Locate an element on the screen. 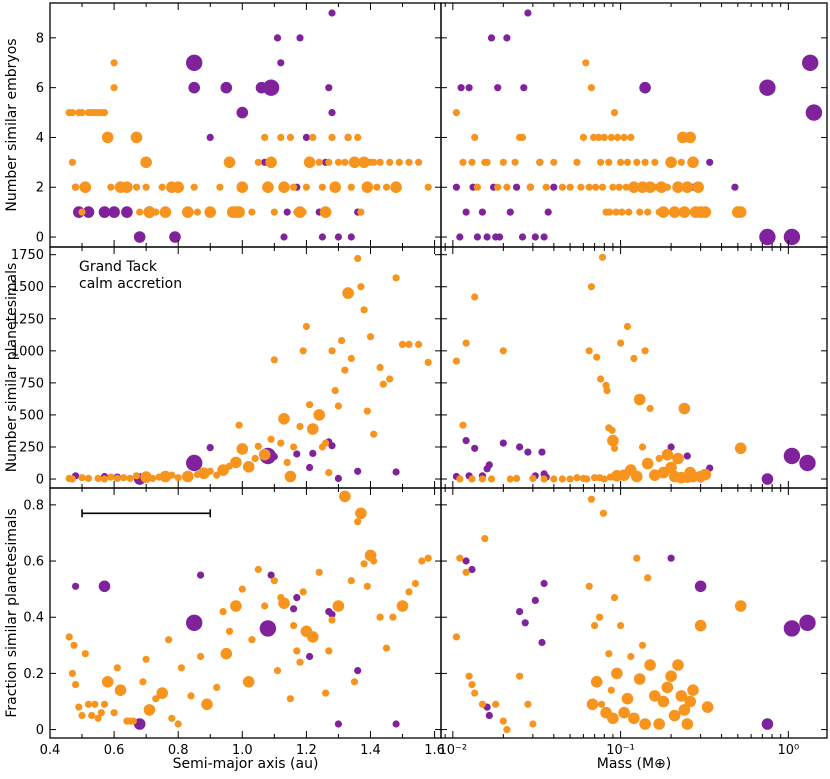 The width and height of the screenshot is (830, 779). y-tick-label: 1250 is located at coordinates (27, 319).